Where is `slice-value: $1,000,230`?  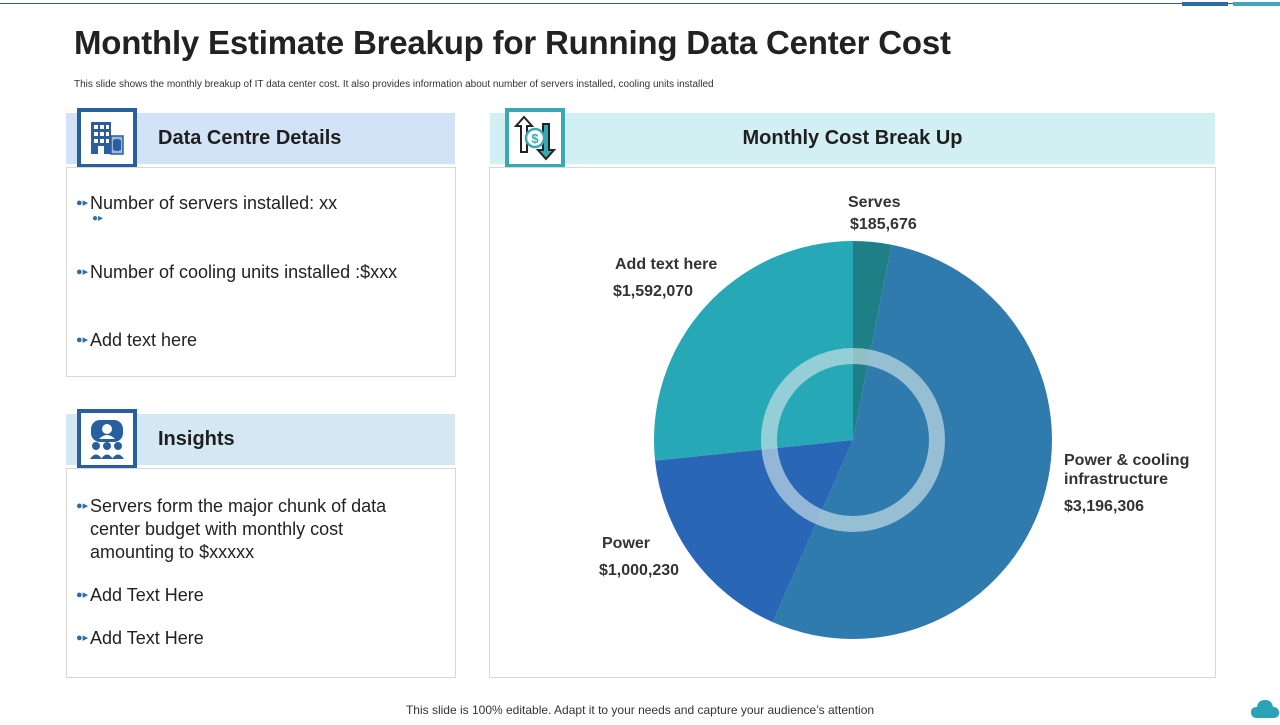
slice-value: $1,000,230 is located at coordinates (639, 570).